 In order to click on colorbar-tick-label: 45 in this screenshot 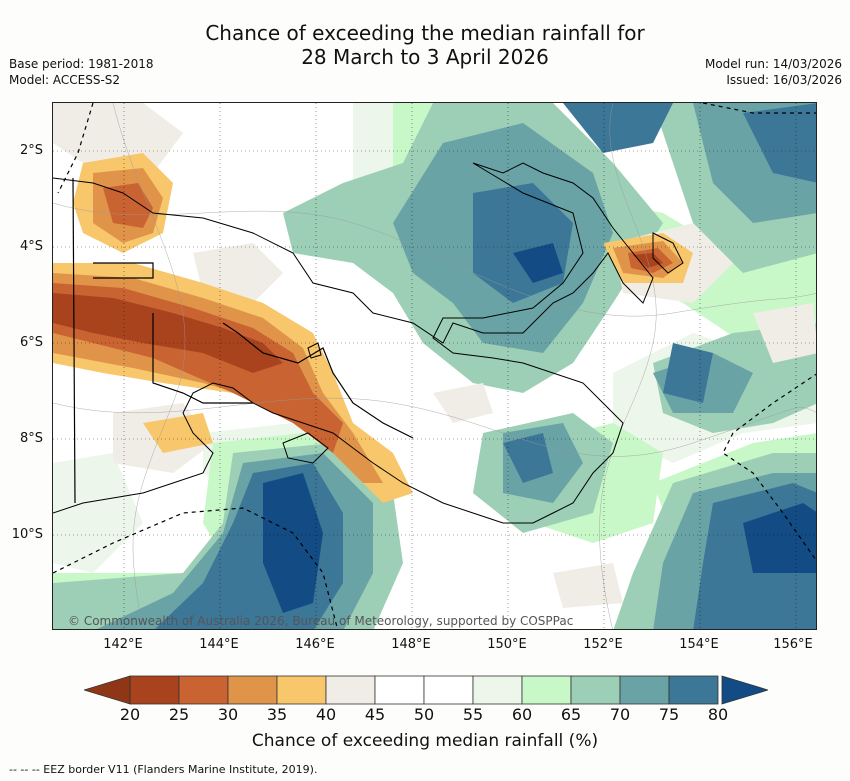, I will do `click(375, 714)`.